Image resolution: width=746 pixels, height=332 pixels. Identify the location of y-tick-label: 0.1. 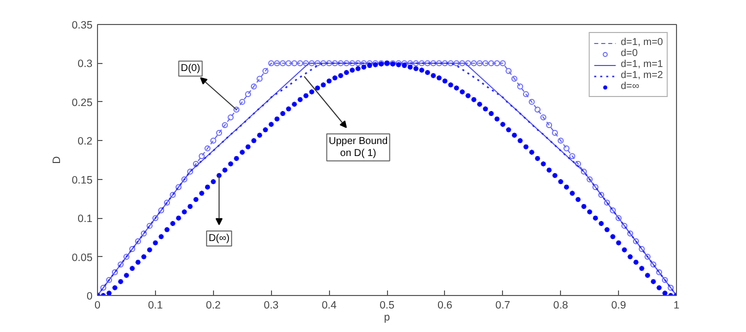
(85, 219).